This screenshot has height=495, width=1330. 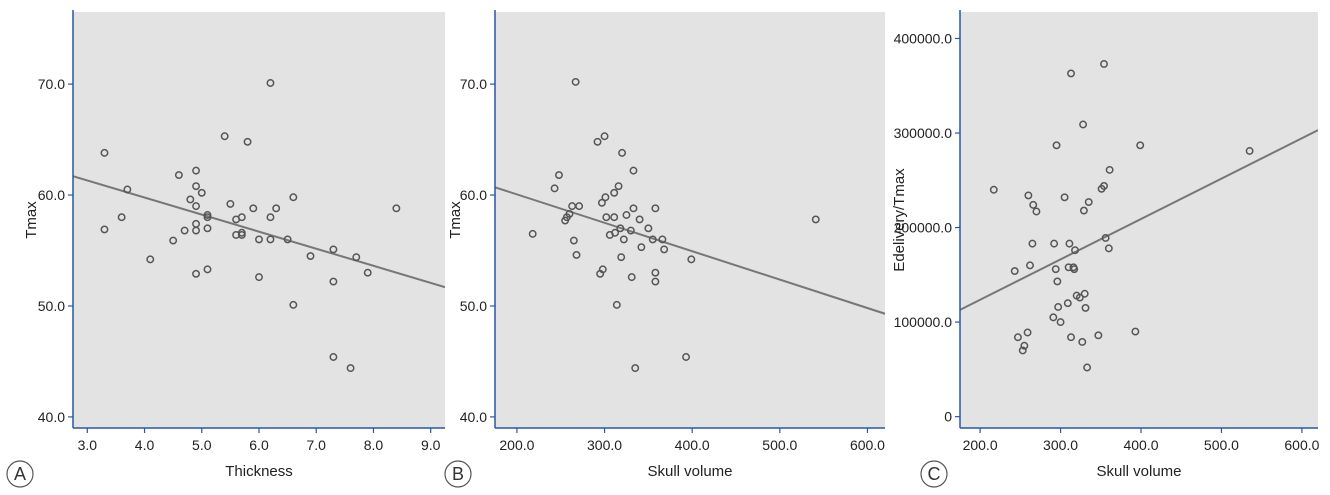 What do you see at coordinates (473, 195) in the screenshot?
I see `y-tick-label: 60.0` at bounding box center [473, 195].